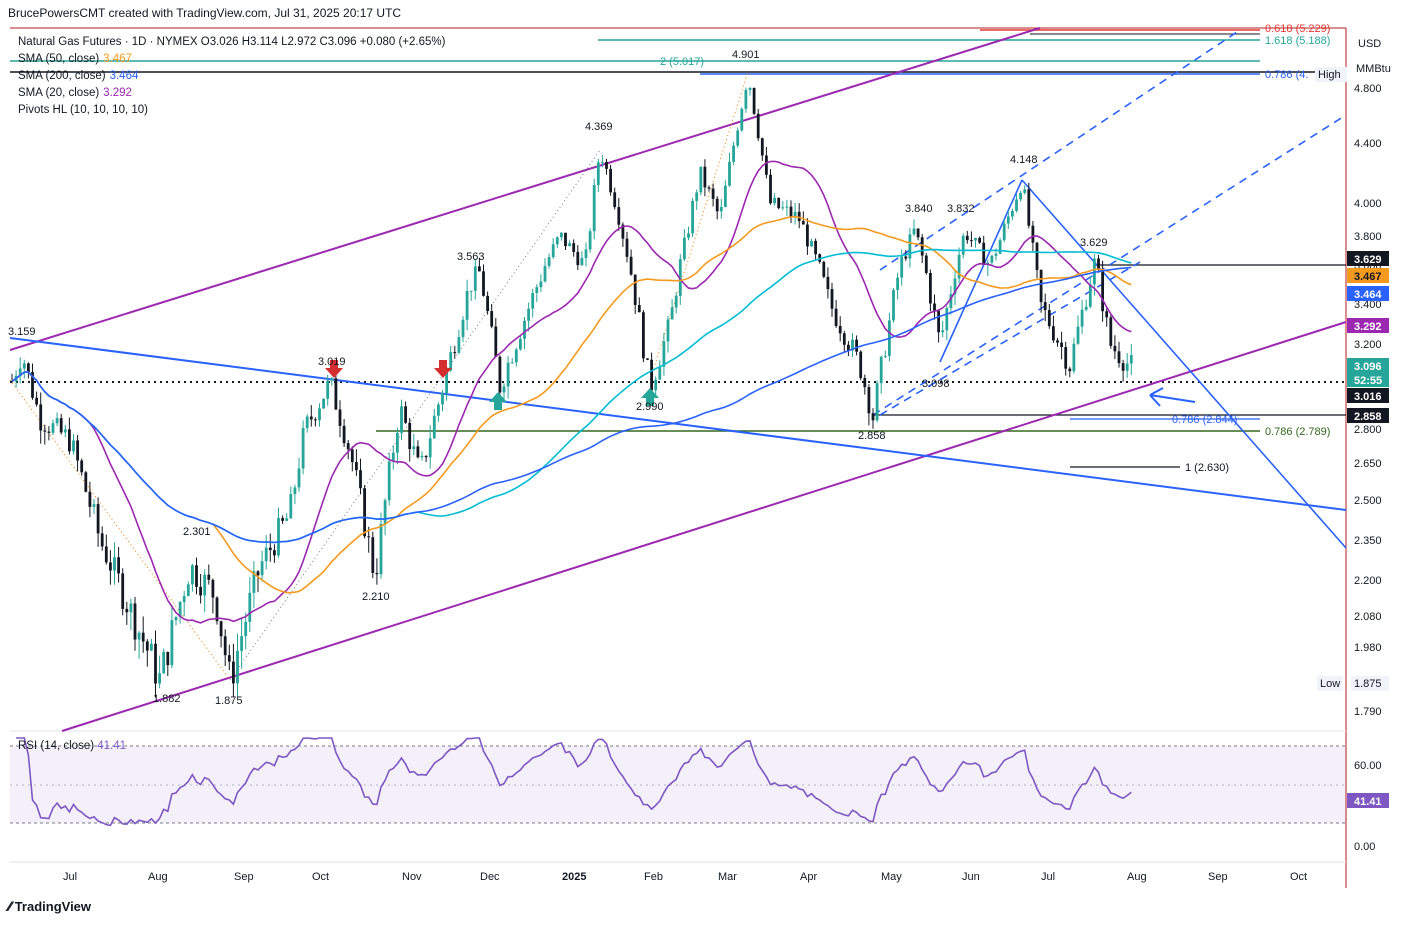  What do you see at coordinates (650, 397) in the screenshot?
I see `buy-arrow-icon` at bounding box center [650, 397].